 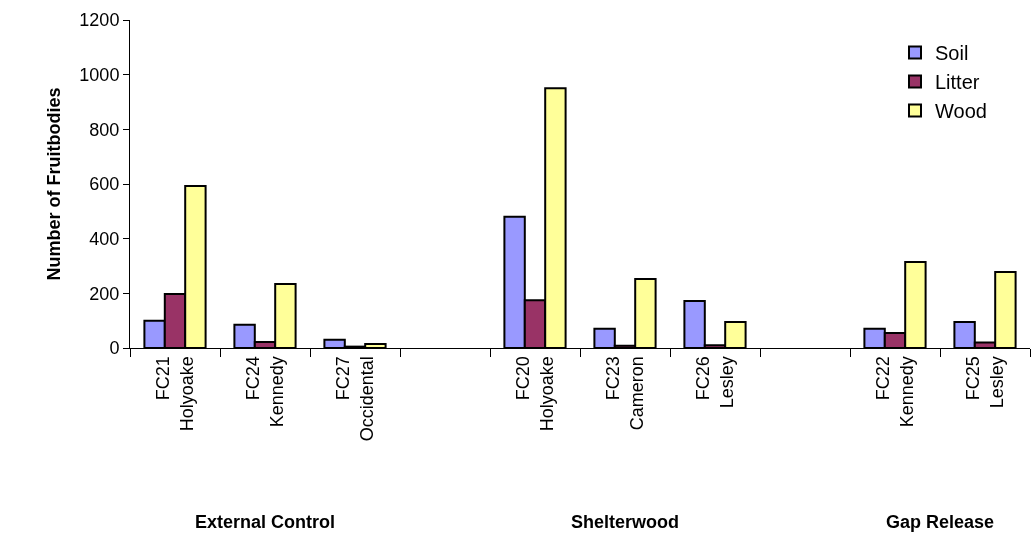 What do you see at coordinates (625, 522) in the screenshot?
I see `text: Shelterwood` at bounding box center [625, 522].